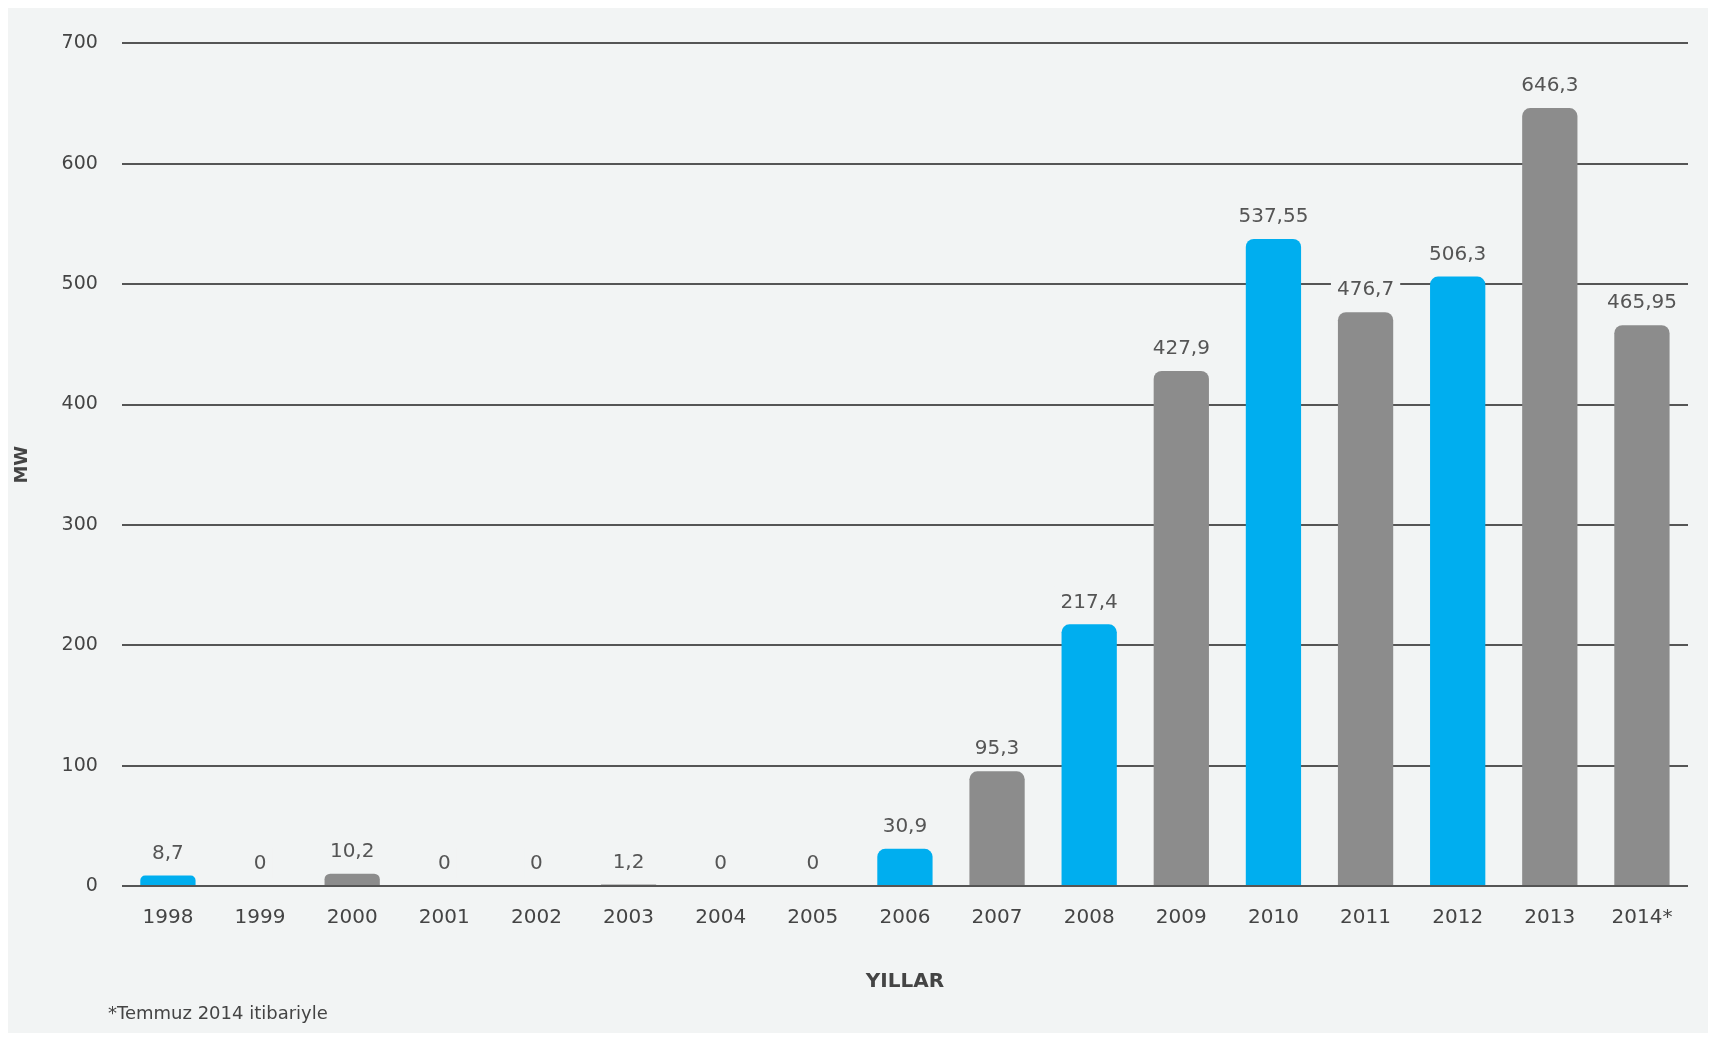 The image size is (1723, 1053). Describe the element at coordinates (1089, 916) in the screenshot. I see `x-tick-label: 2008` at that location.